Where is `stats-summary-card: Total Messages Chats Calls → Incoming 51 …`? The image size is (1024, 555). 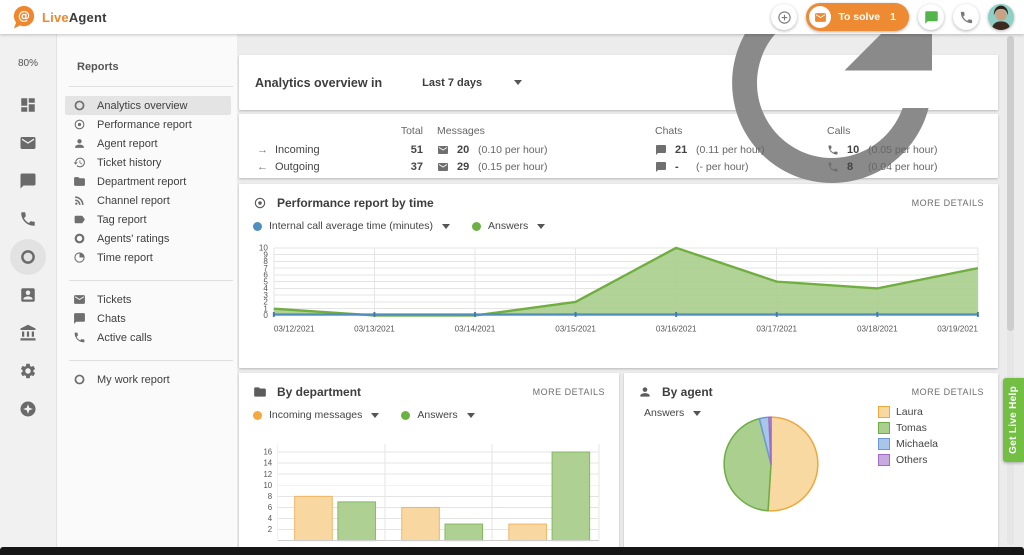 stats-summary-card: Total Messages Chats Calls → Incoming 51 … is located at coordinates (618, 146).